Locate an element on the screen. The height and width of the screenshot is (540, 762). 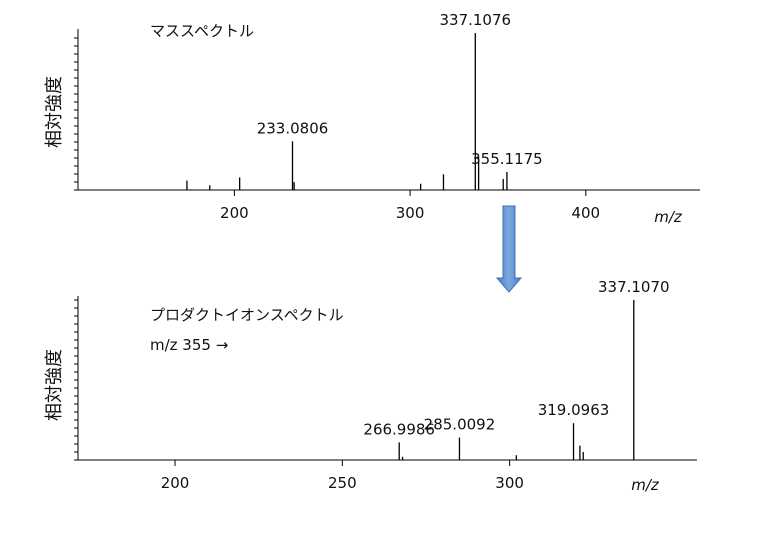
x-tick-label: 250 is located at coordinates (342, 483).